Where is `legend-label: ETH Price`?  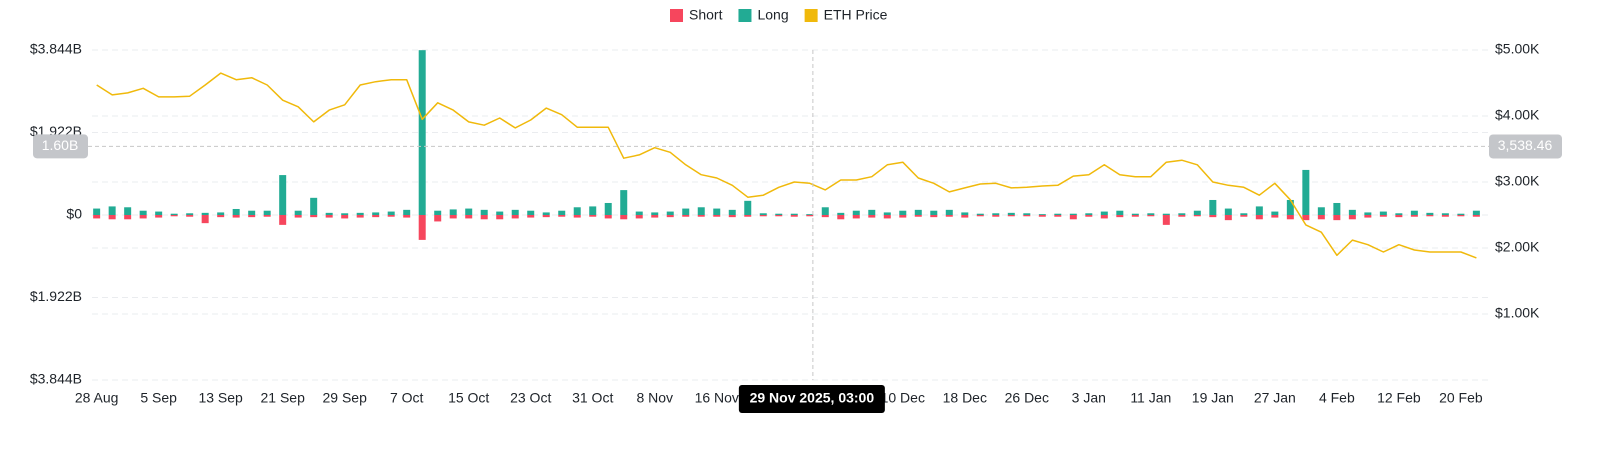
legend-label: ETH Price is located at coordinates (856, 15).